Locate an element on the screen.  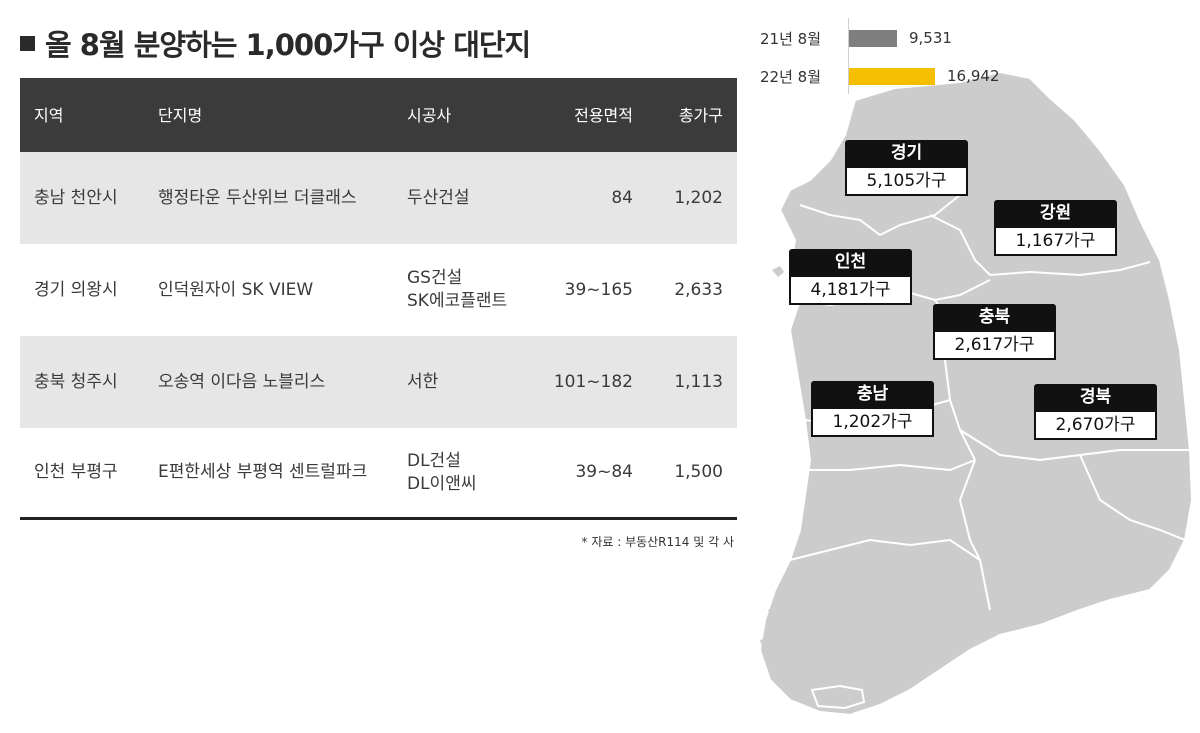
region-name: 경기 is located at coordinates (906, 153).